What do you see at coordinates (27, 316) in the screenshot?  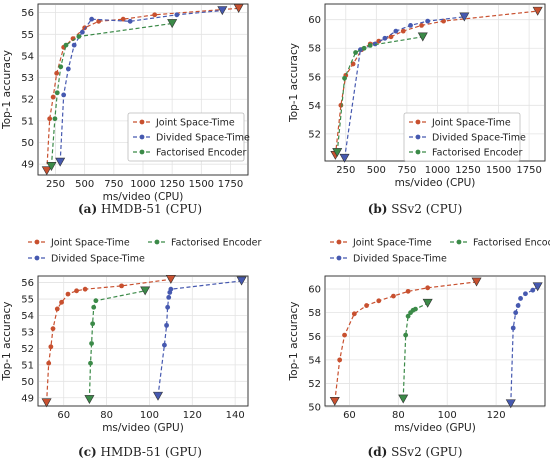 I see `y-tick-label: 54` at bounding box center [27, 316].